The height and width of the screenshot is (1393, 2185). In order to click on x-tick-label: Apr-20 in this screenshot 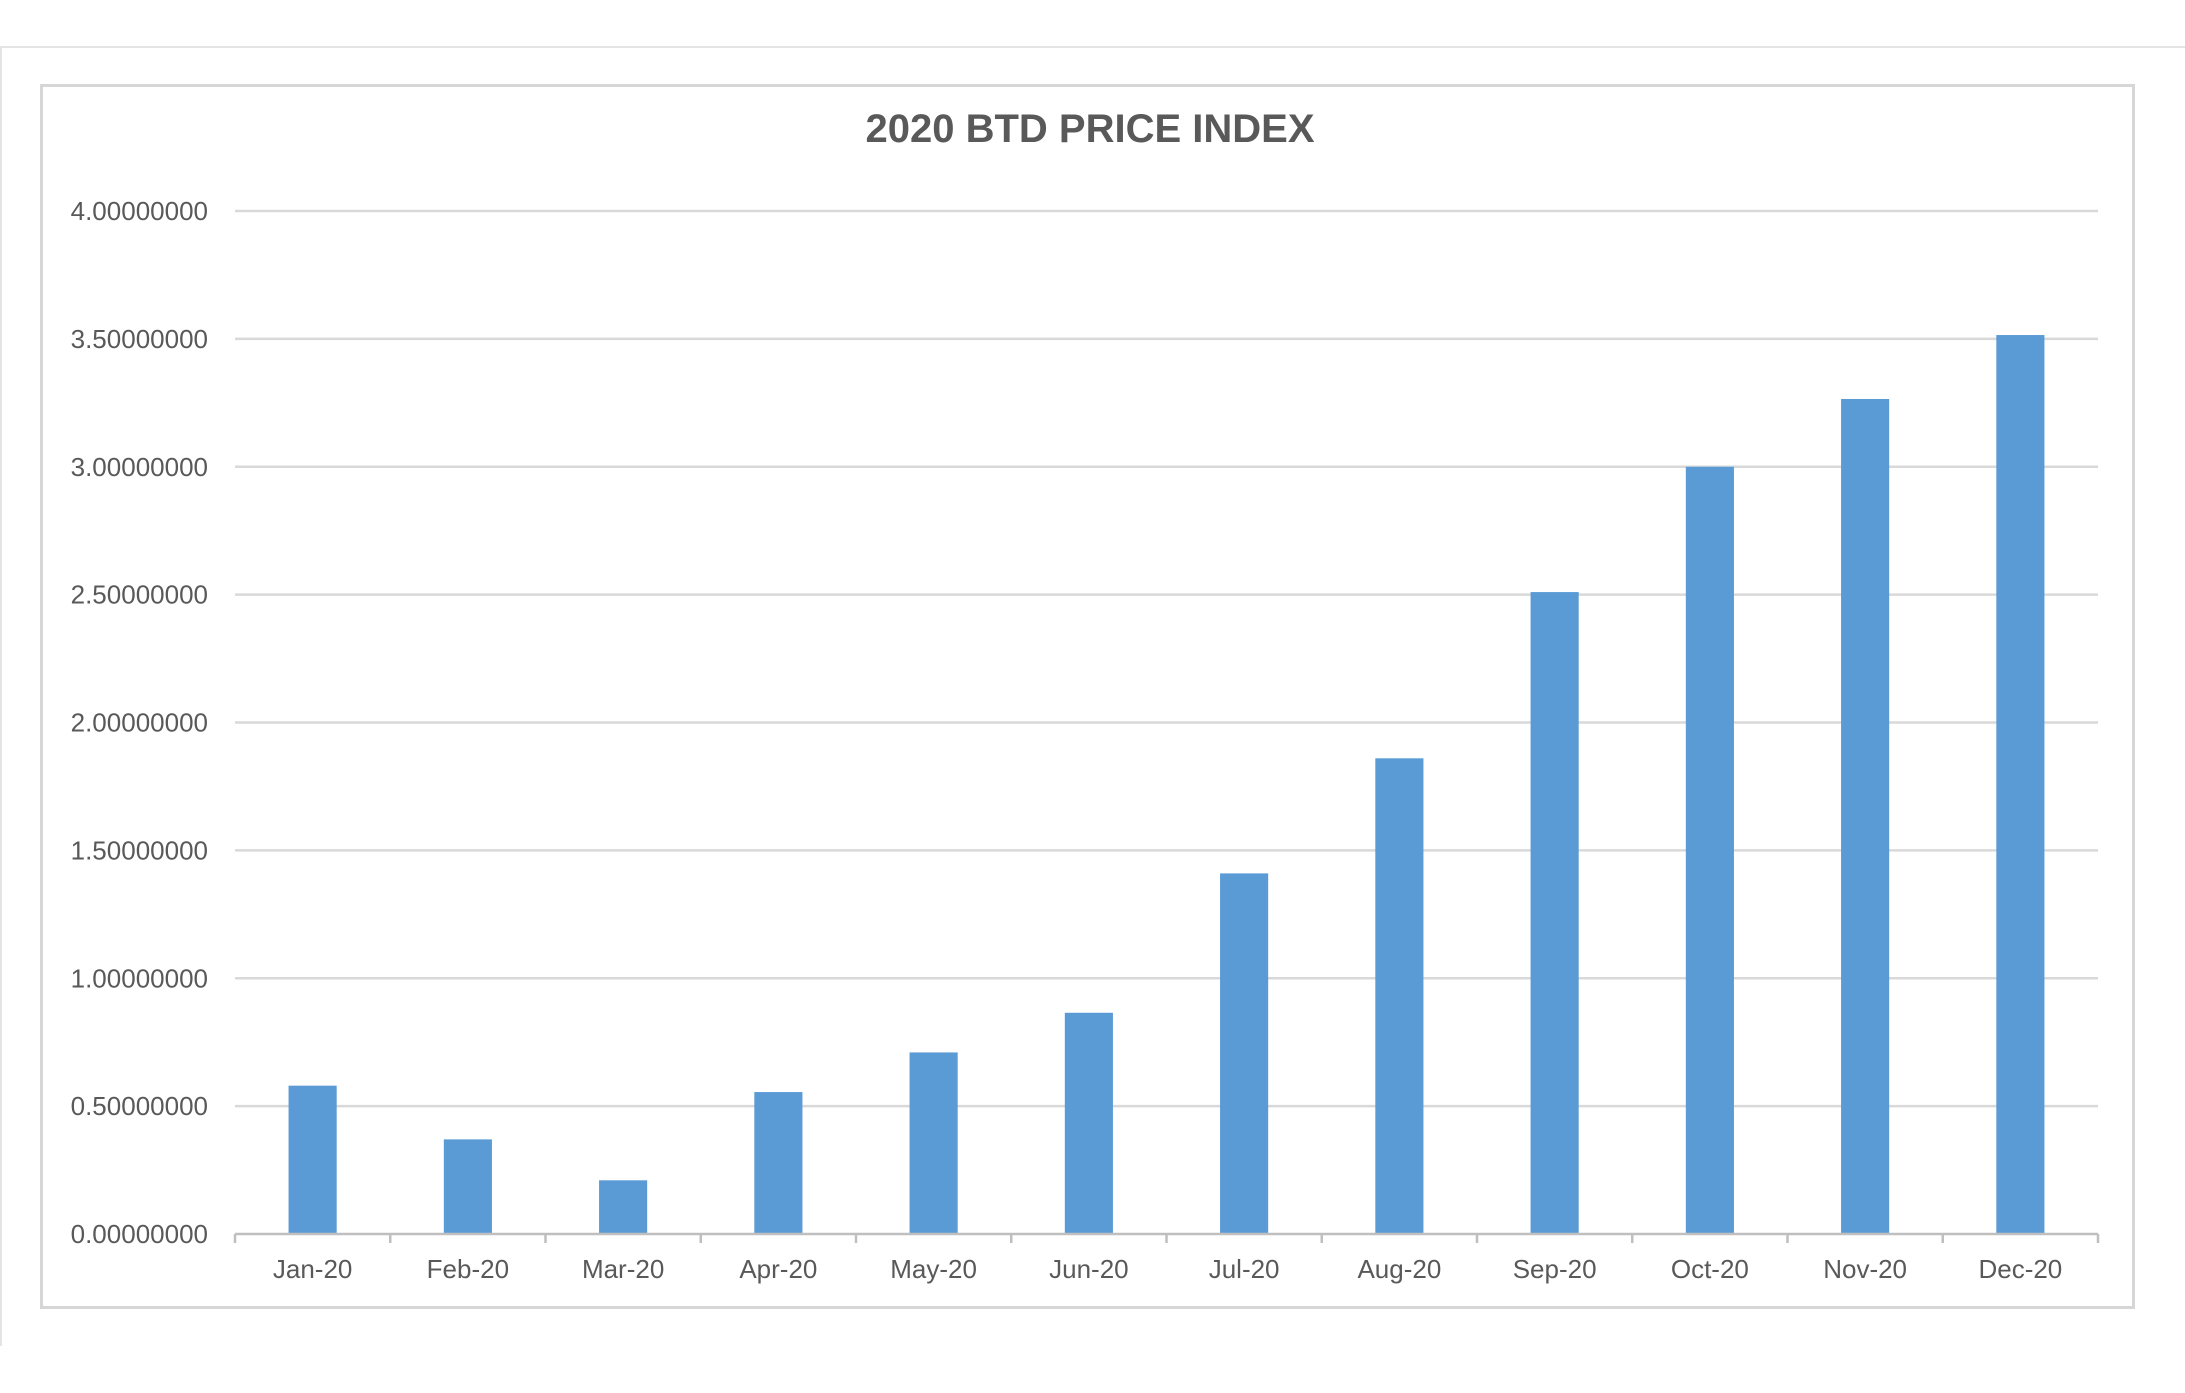, I will do `click(778, 1269)`.